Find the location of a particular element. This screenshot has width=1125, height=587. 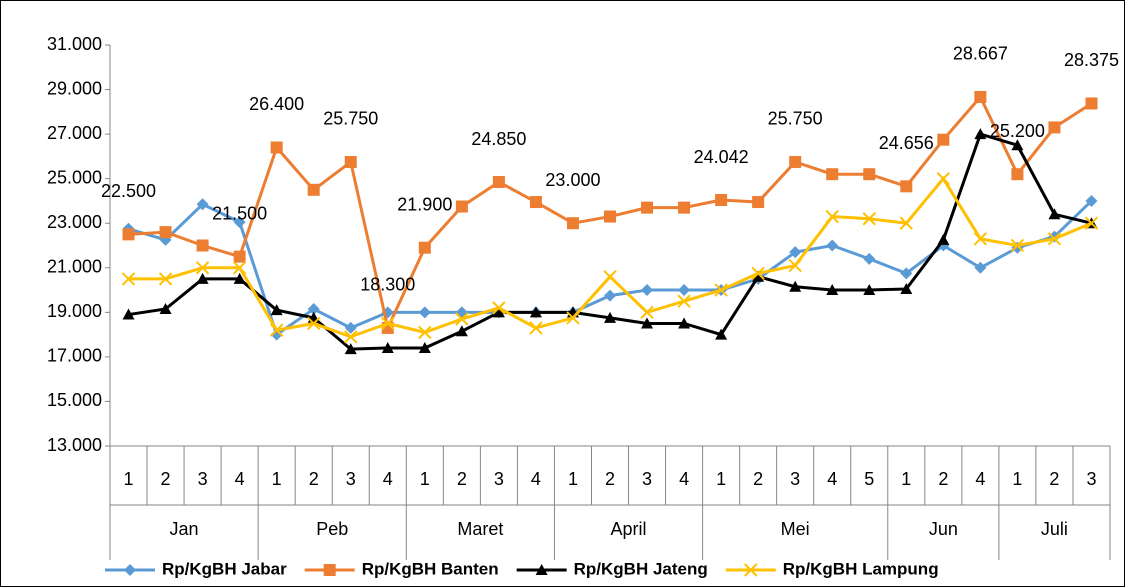

y-tick-label: 29.000 is located at coordinates (74, 88).